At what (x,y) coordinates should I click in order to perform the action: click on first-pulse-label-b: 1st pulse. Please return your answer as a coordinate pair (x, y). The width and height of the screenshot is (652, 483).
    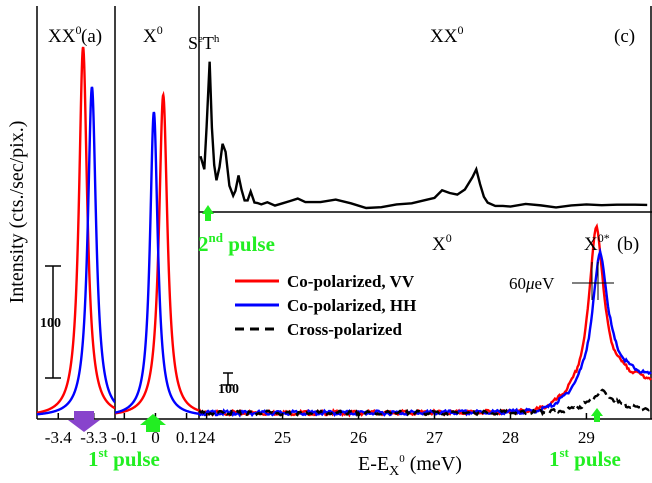
    Looking at the image, I should click on (585, 458).